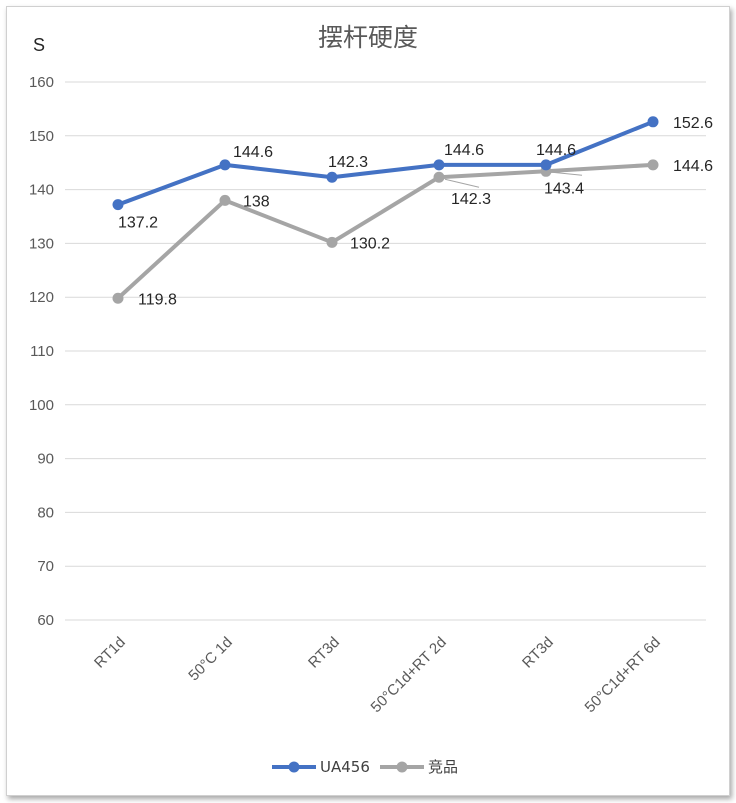 The height and width of the screenshot is (803, 736). Describe the element at coordinates (41, 243) in the screenshot. I see `y-tick-label: 130` at that location.